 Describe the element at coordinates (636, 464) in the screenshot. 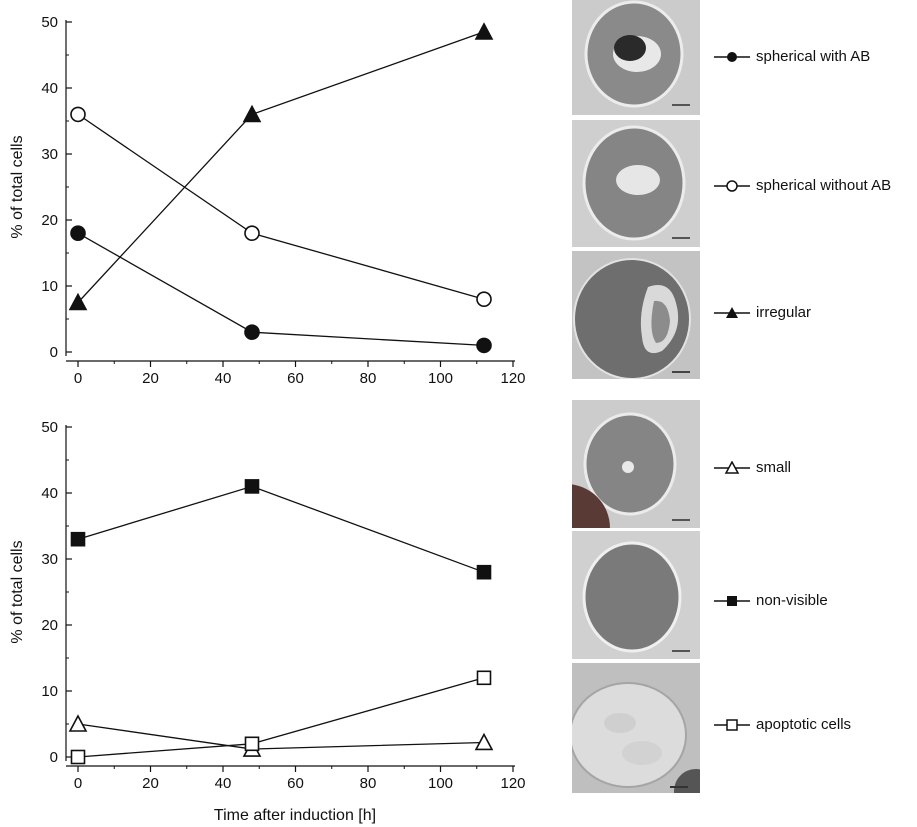

I see `micrograph-small` at that location.